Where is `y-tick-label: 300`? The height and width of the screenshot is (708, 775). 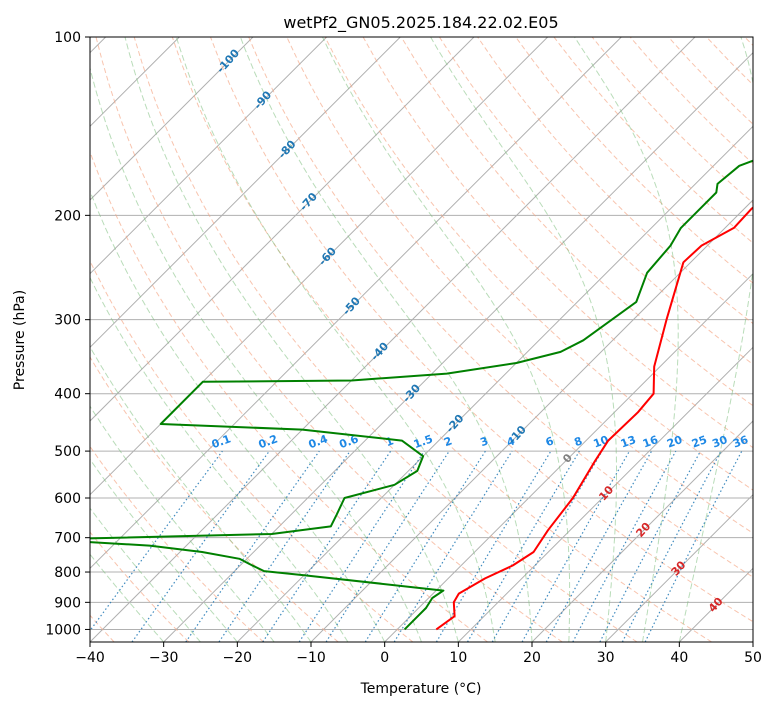
y-tick-label: 300 is located at coordinates (67, 321).